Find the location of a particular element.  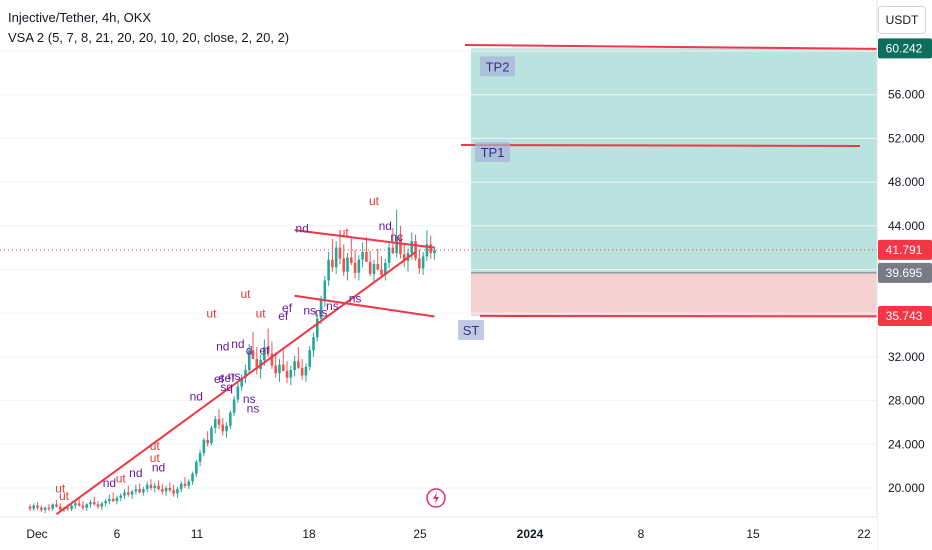

symbol-title: Injective/Tether, 4h, OKX is located at coordinates (80, 17).